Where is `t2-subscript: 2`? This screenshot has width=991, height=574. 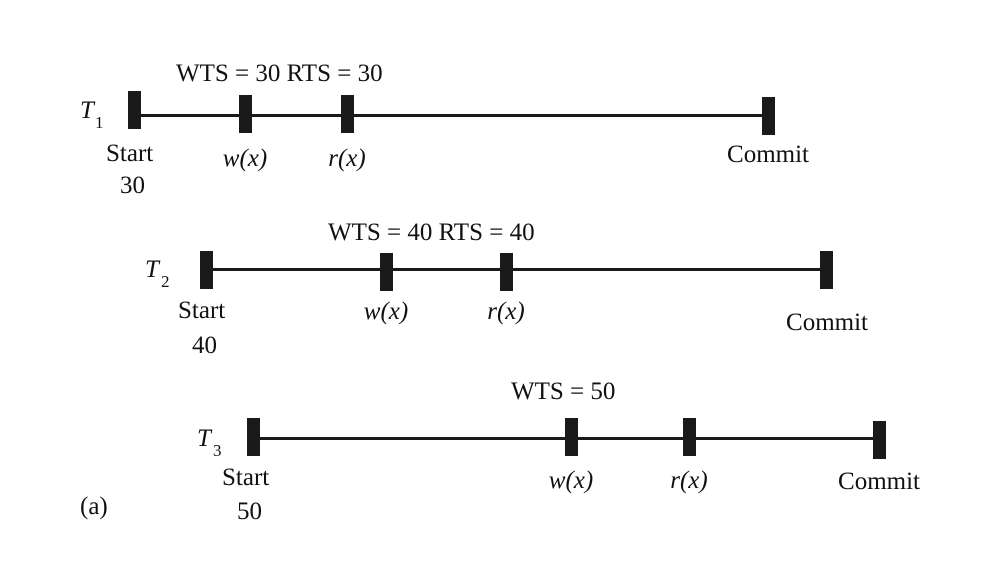
t2-subscript: 2 is located at coordinates (165, 281).